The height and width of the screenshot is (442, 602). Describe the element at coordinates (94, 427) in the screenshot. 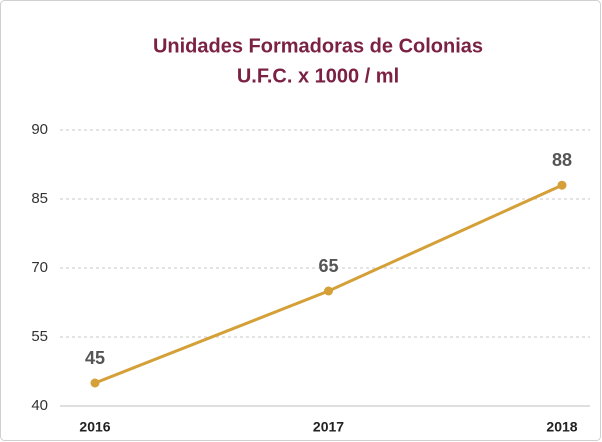

I see `x-tick-label: 2016` at that location.